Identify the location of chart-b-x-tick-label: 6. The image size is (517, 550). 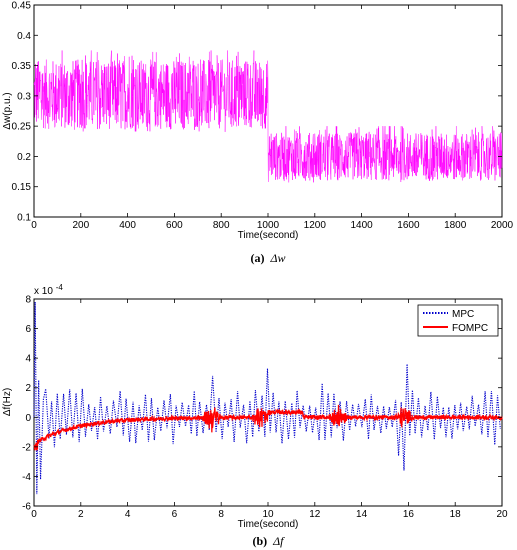
(175, 514).